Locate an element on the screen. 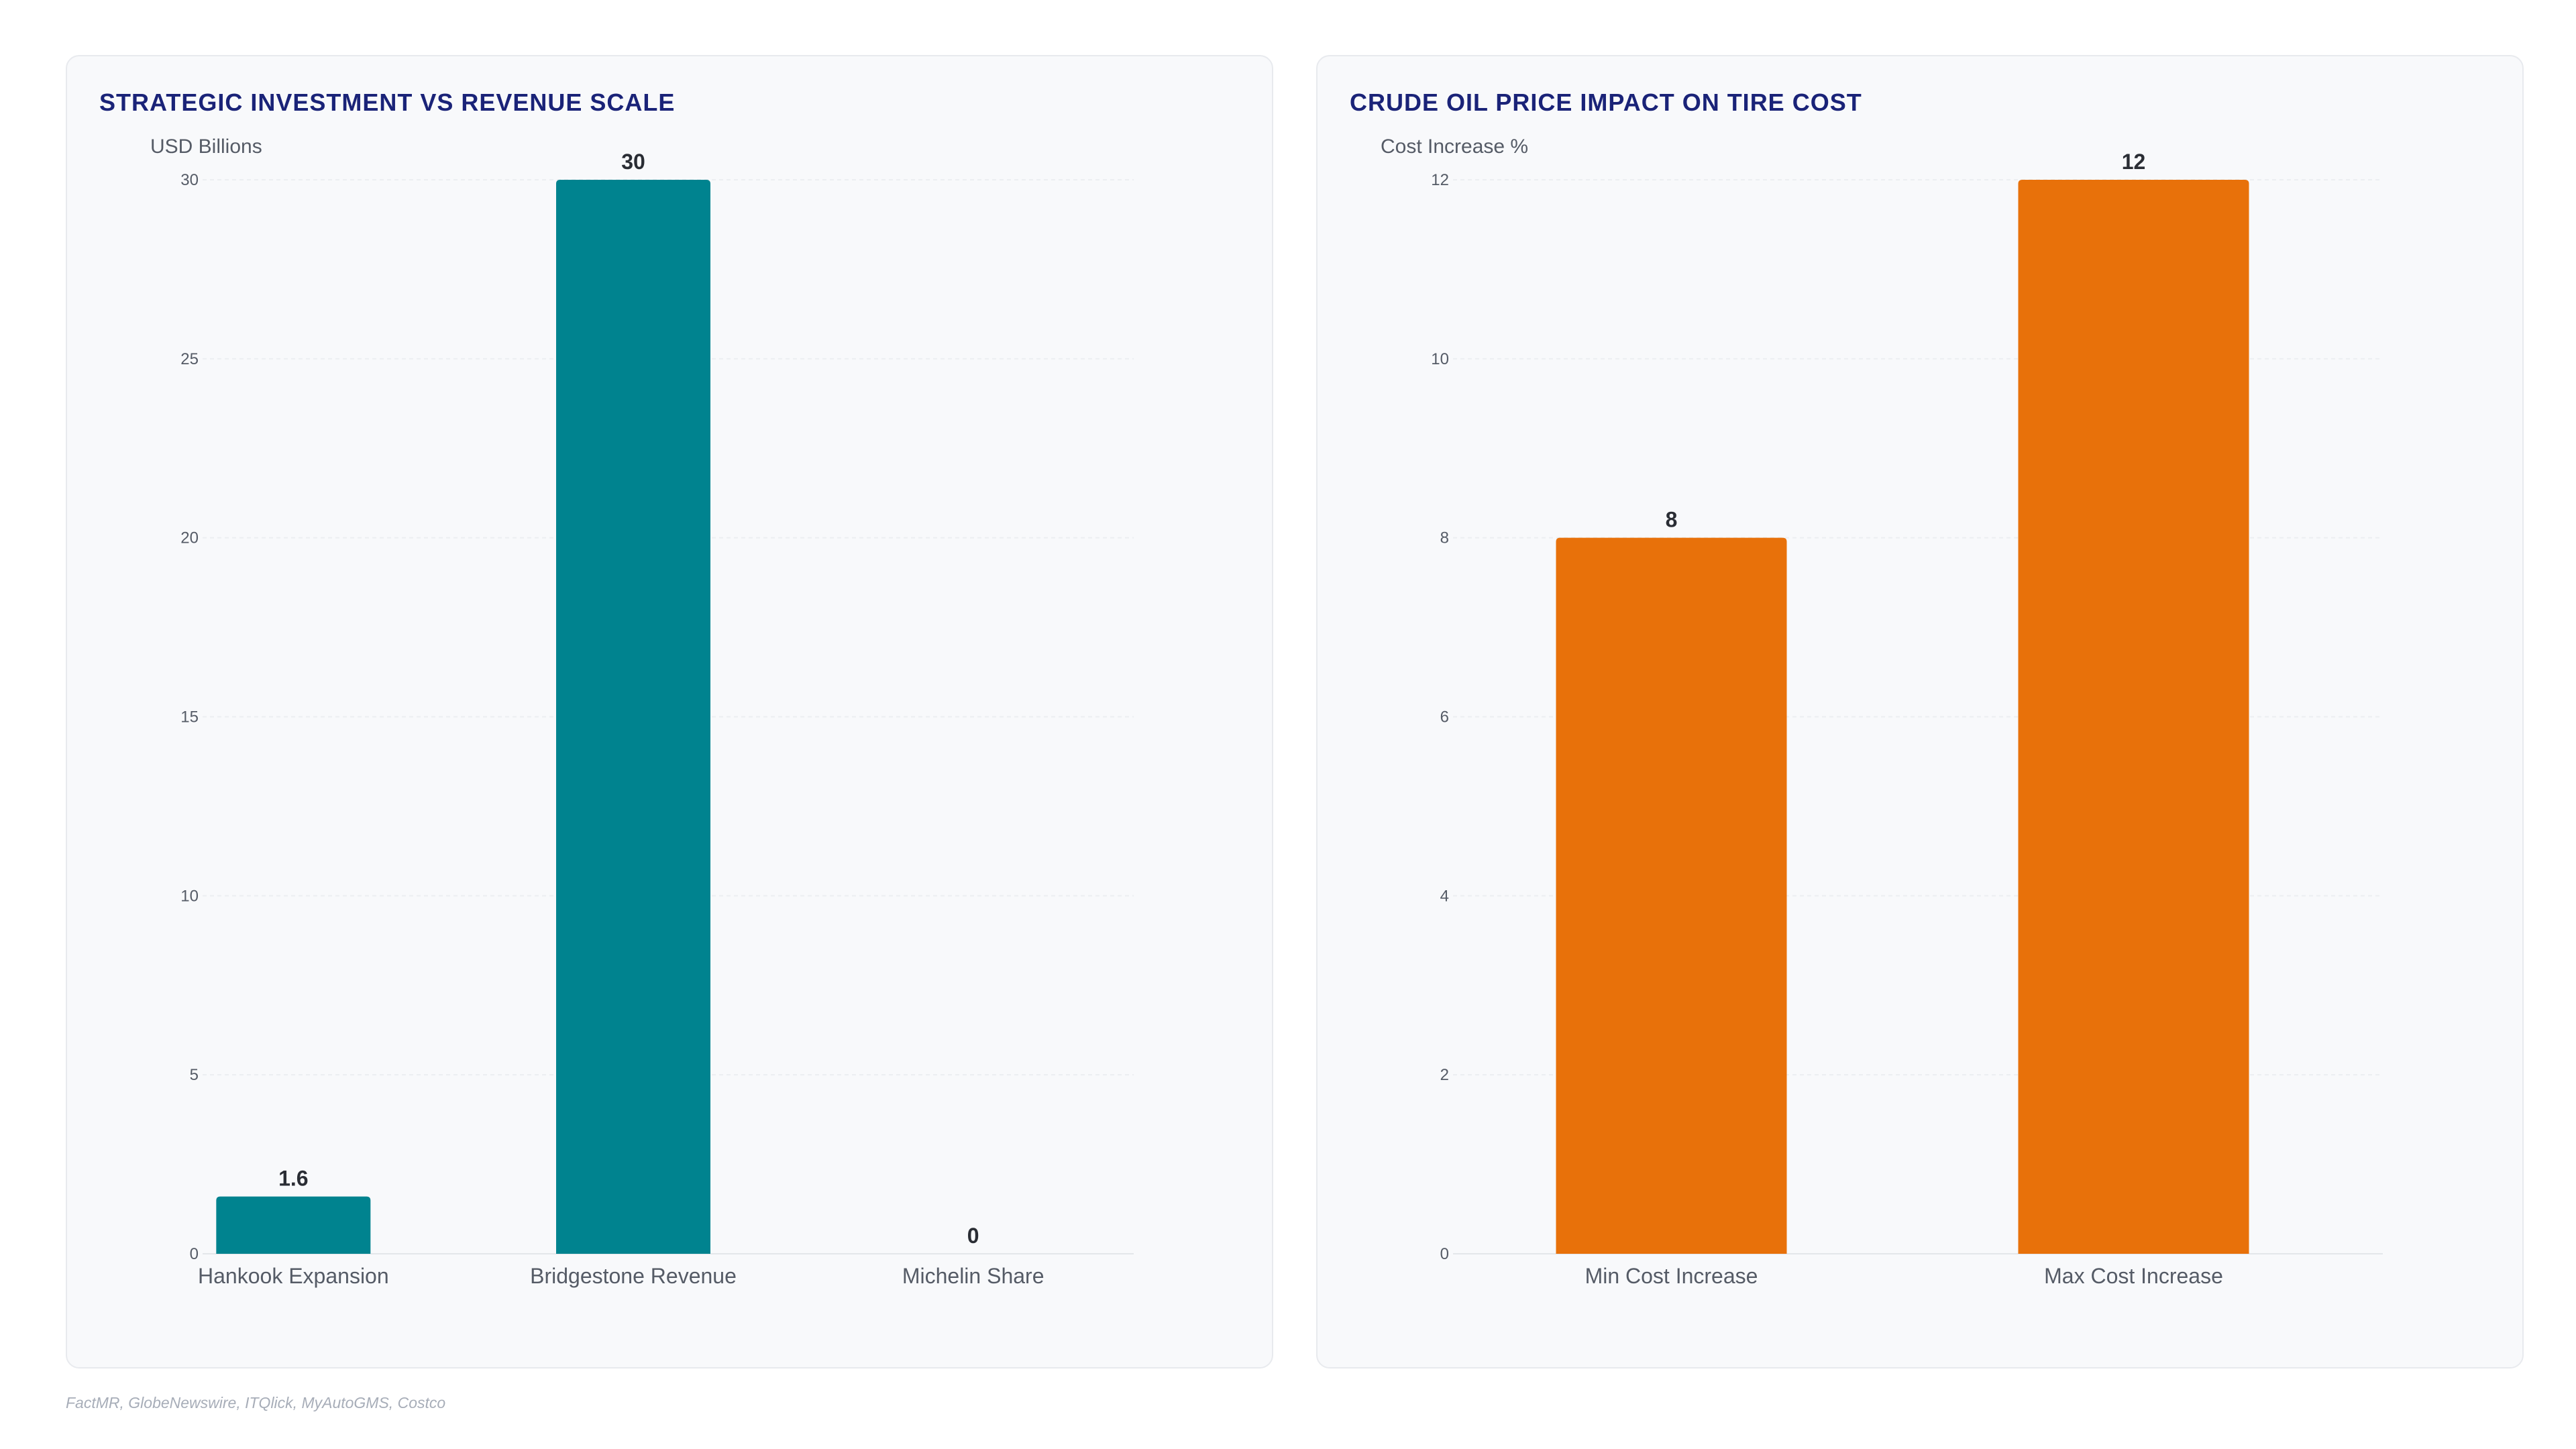 The height and width of the screenshot is (1449, 2576). bar-value-label: 1.6 is located at coordinates (293, 1179).